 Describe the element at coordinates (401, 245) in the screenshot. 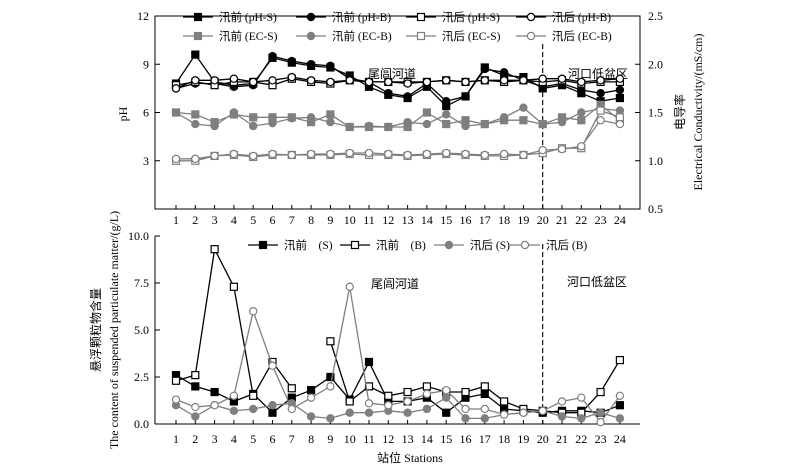

I see `legend-label: 汛前 (B)` at that location.